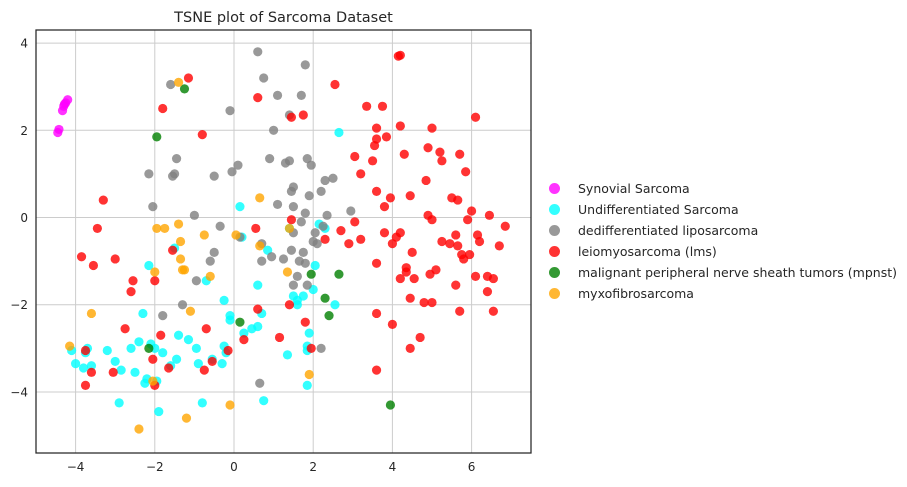 The height and width of the screenshot is (487, 907). What do you see at coordinates (722, 293) in the screenshot?
I see `legend-item: myxofibrosarcoma` at bounding box center [722, 293].